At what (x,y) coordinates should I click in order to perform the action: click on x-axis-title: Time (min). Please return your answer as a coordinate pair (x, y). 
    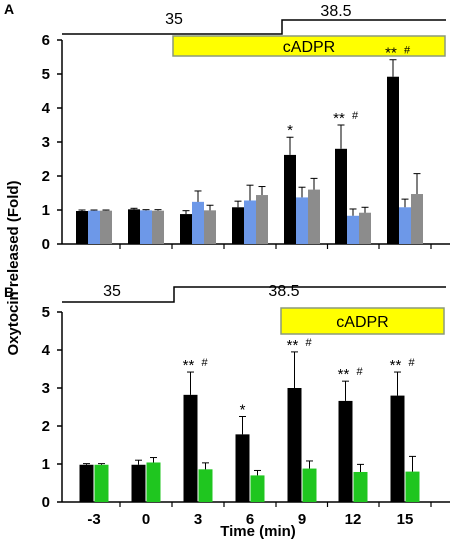
    Looking at the image, I should click on (258, 531).